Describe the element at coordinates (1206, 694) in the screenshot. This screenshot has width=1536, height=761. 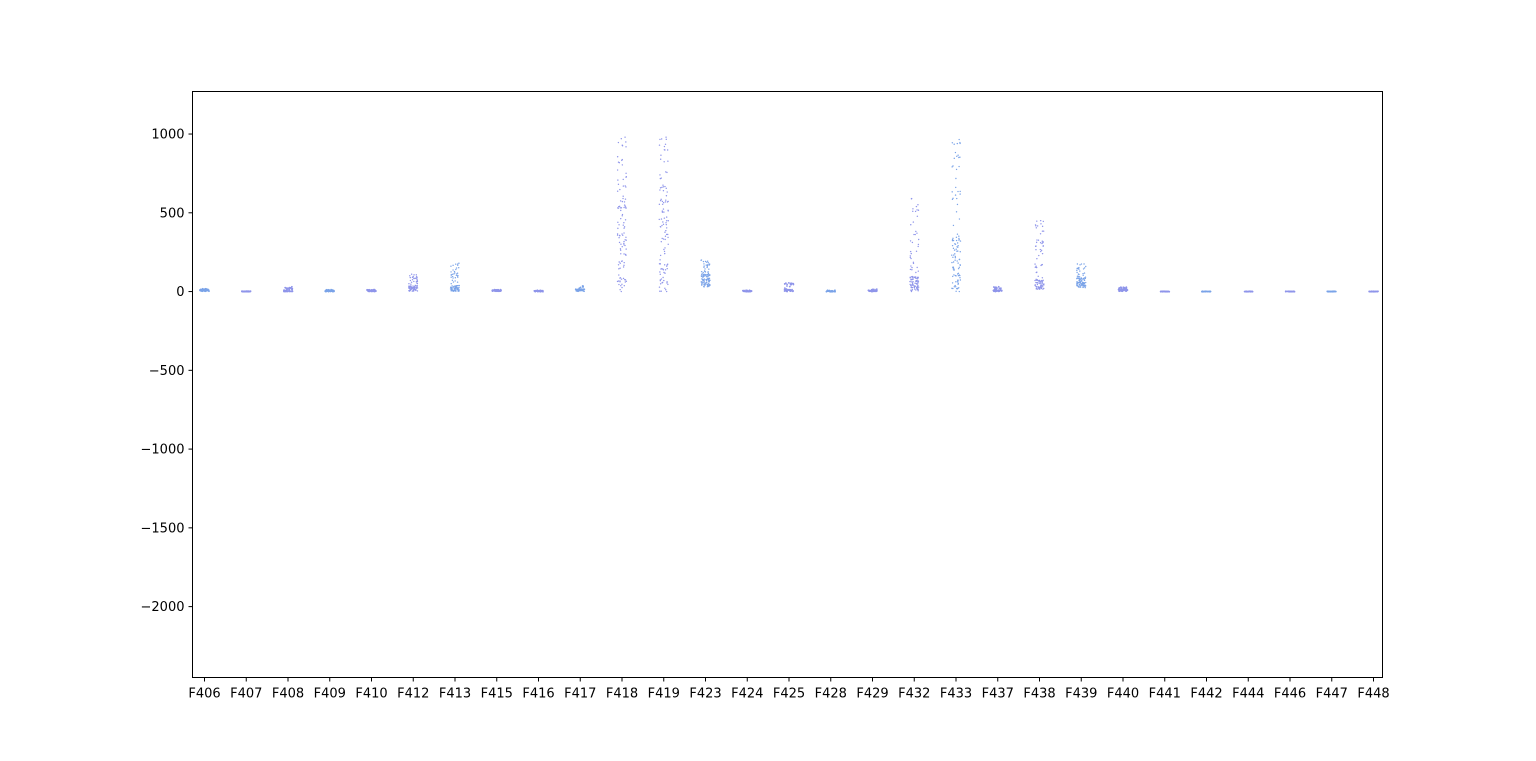
I see `x-tick-label: F442` at that location.